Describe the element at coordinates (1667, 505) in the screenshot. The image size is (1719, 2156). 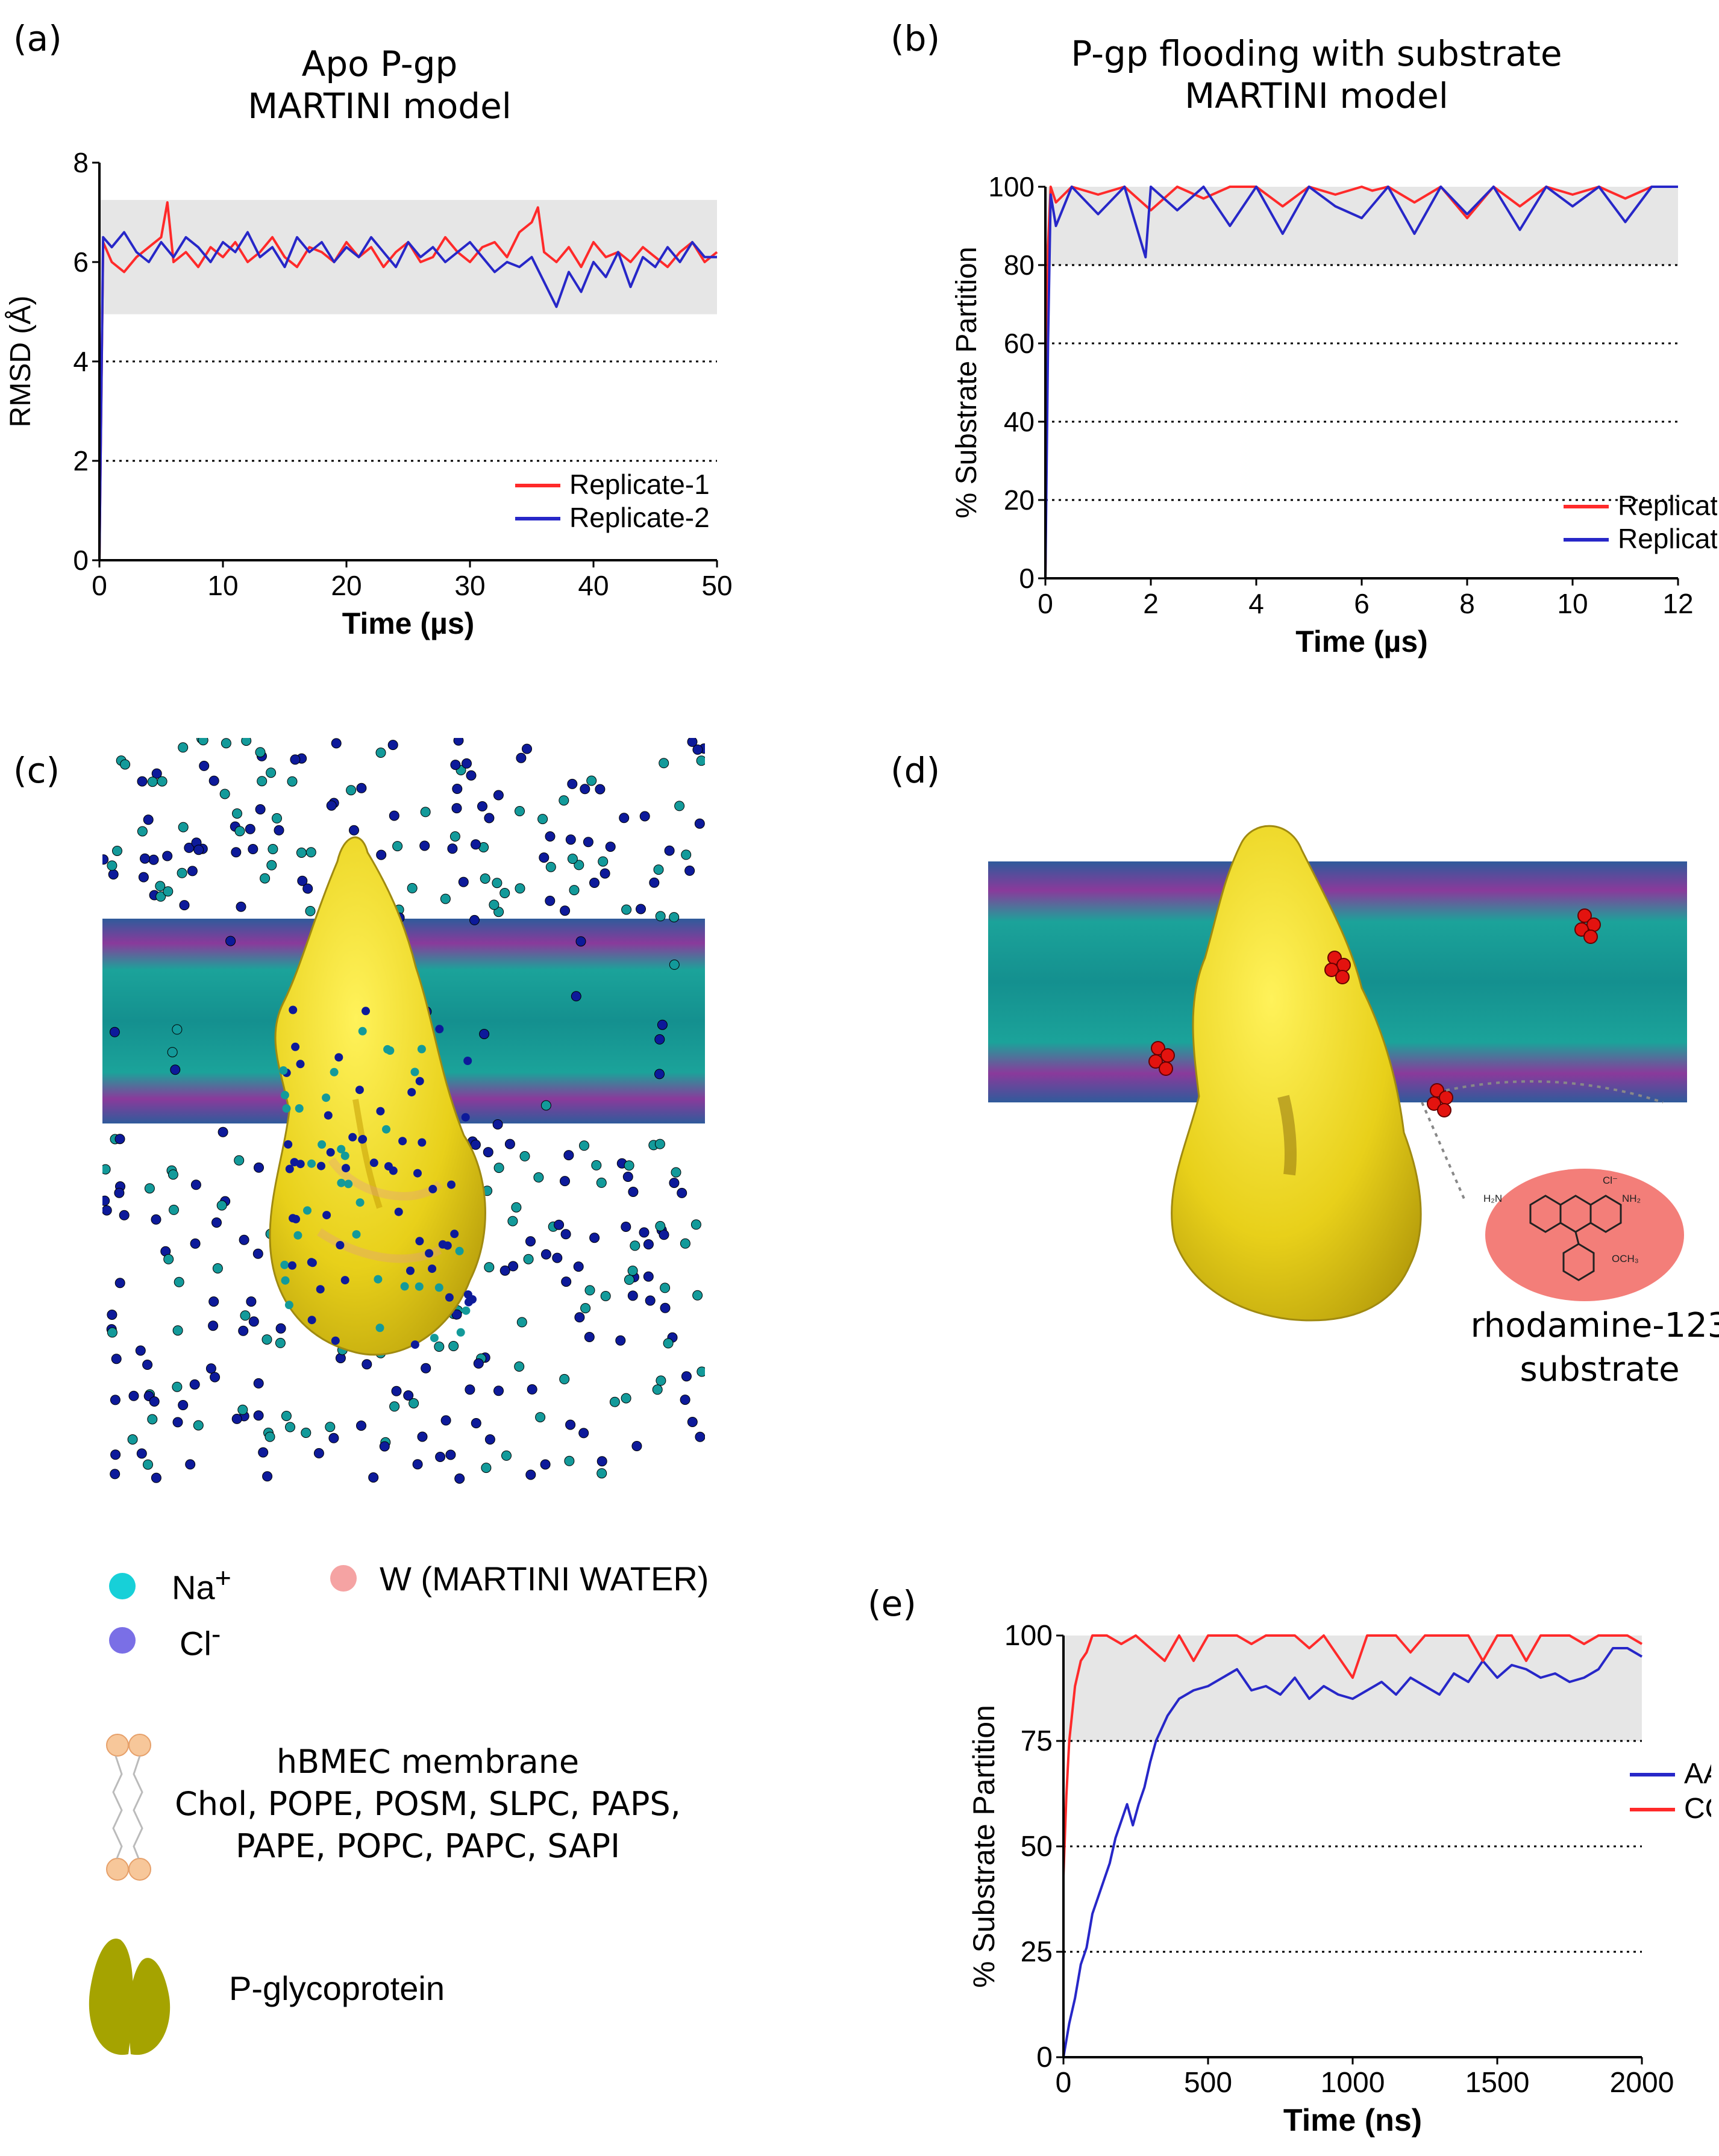
I see `b-legend-label-1: Replicate-1` at that location.